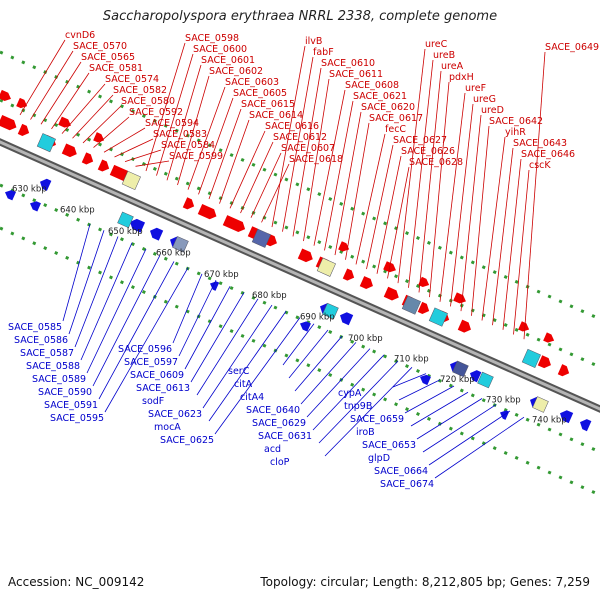 The image size is (600, 600). What do you see at coordinates (173, 253) in the screenshot?
I see `position-tick-label: 660 kbp` at bounding box center [173, 253].